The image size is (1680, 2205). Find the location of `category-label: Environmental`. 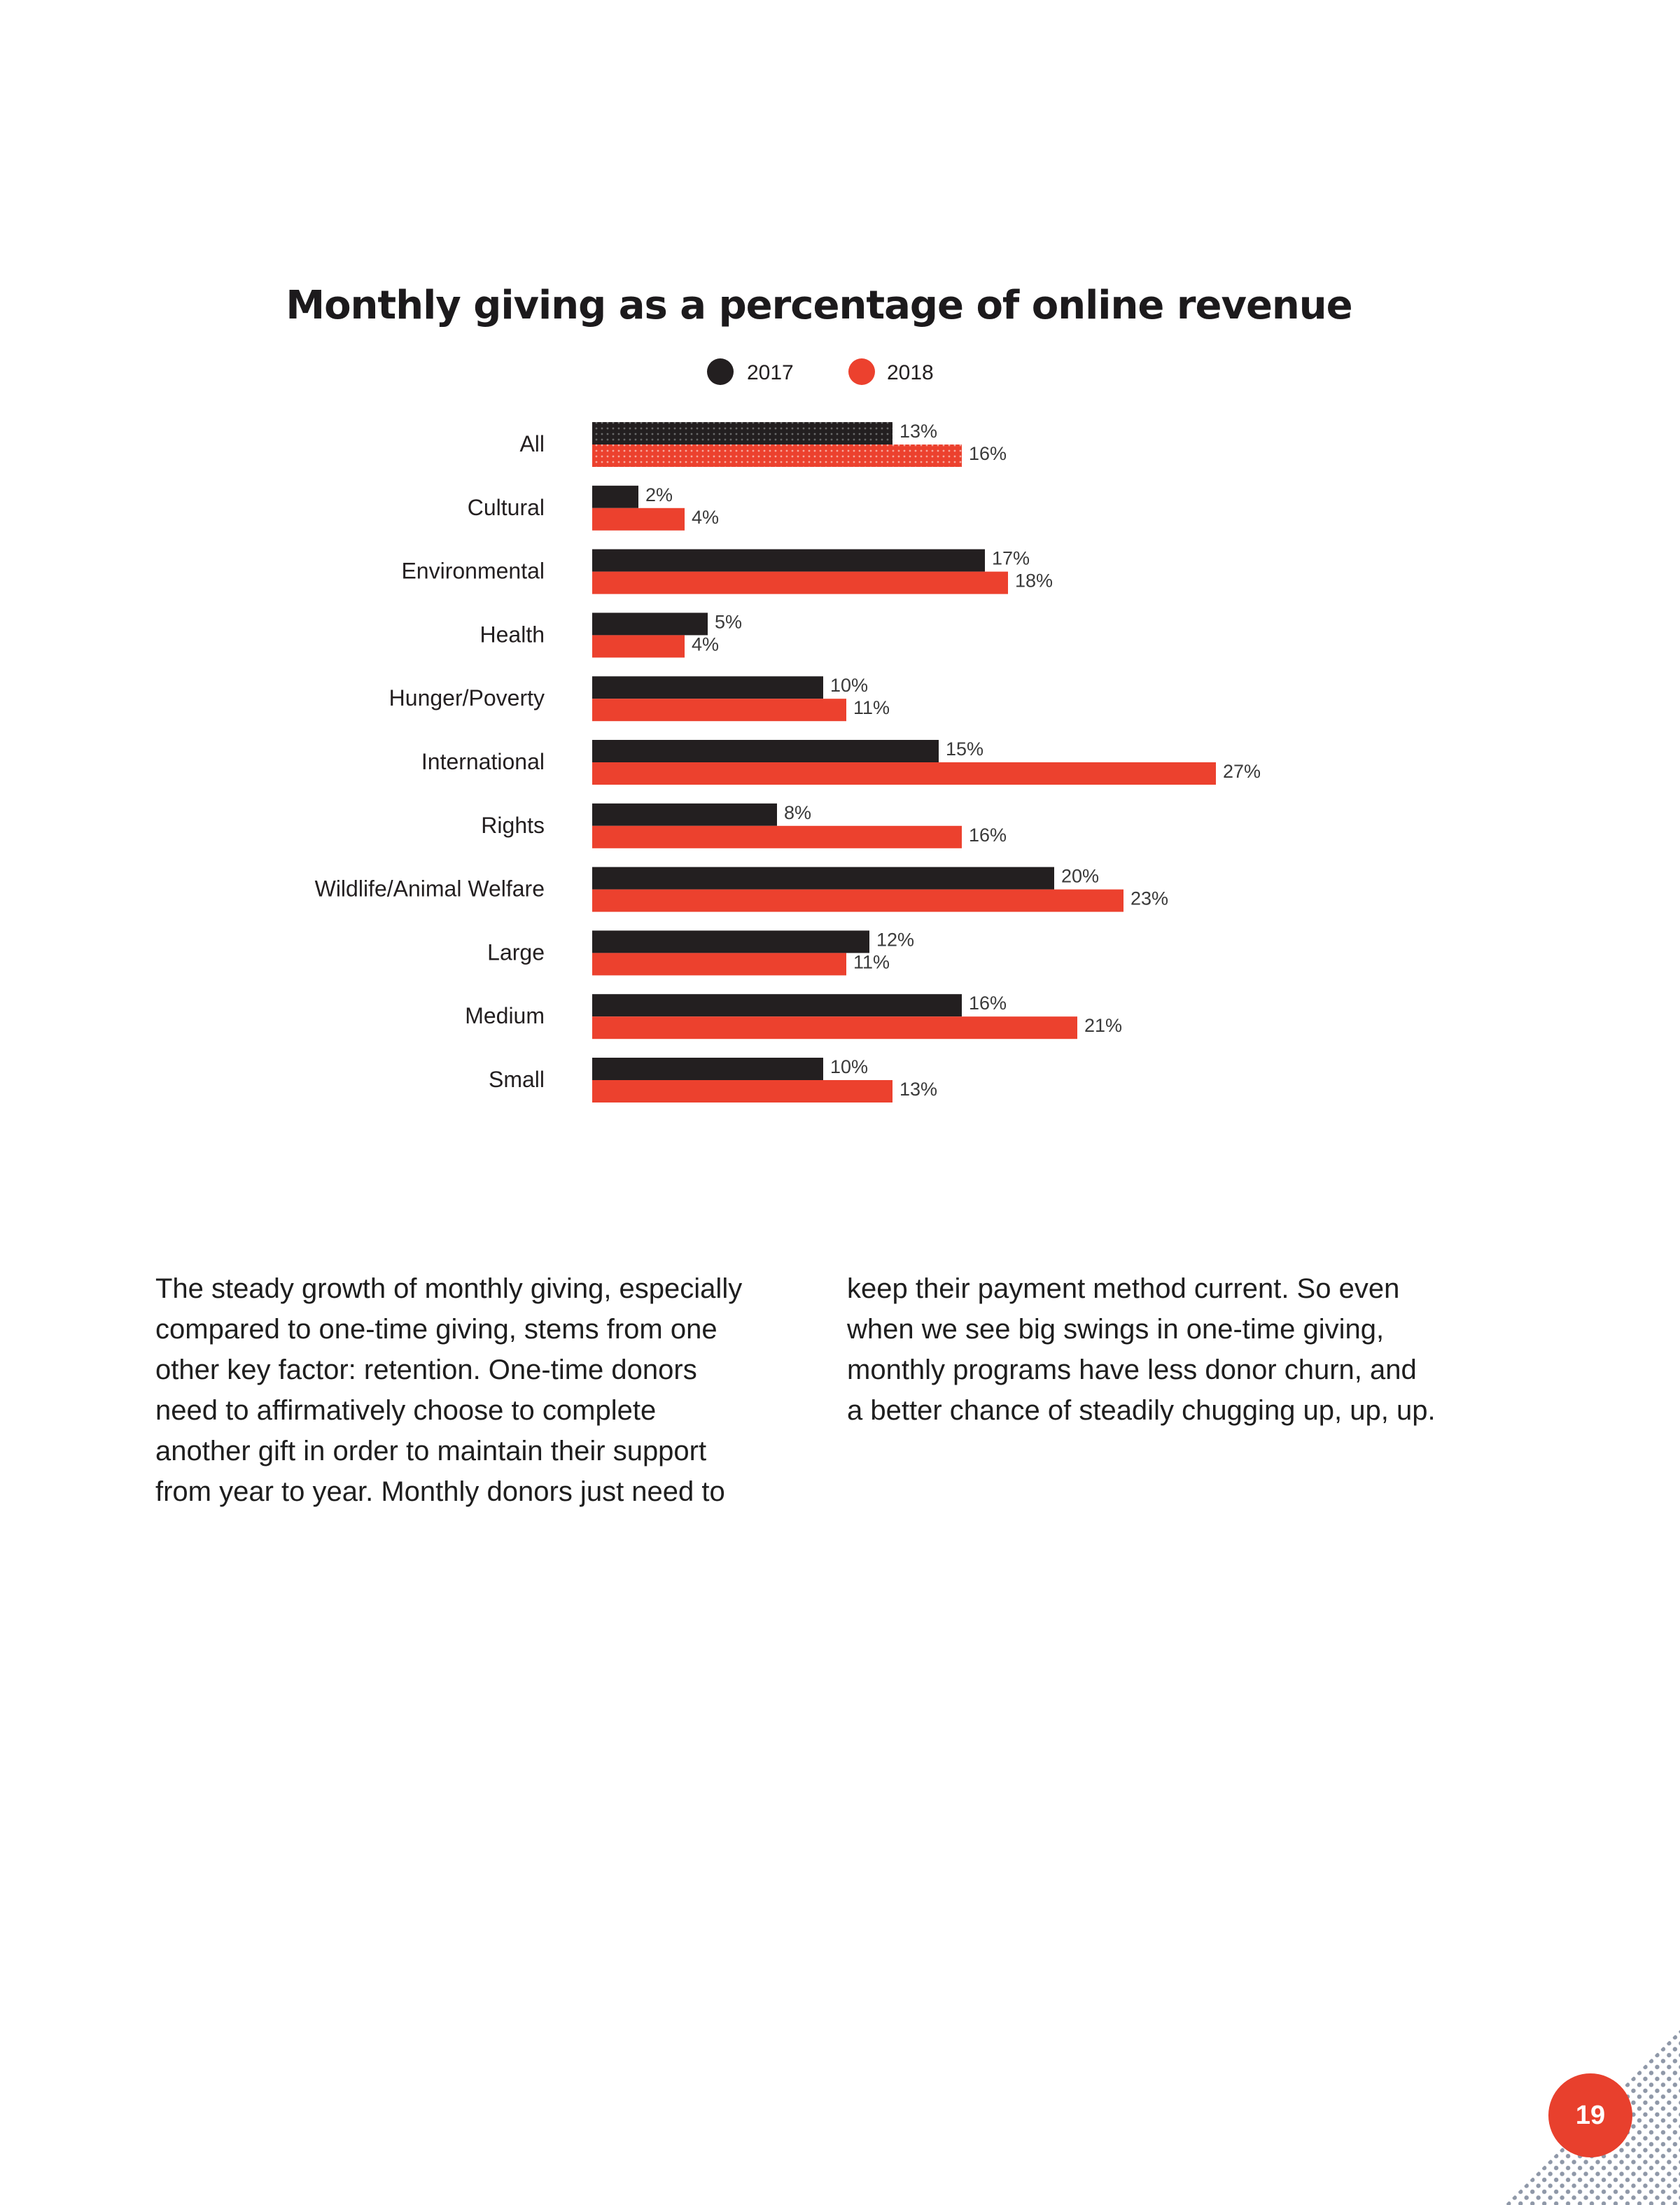

category-label: Environmental is located at coordinates (473, 571).